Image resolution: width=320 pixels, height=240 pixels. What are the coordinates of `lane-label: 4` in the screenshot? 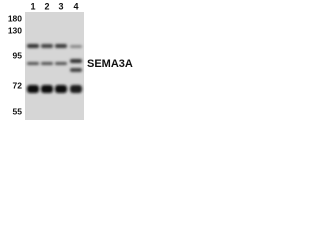 It's located at (75, 6).